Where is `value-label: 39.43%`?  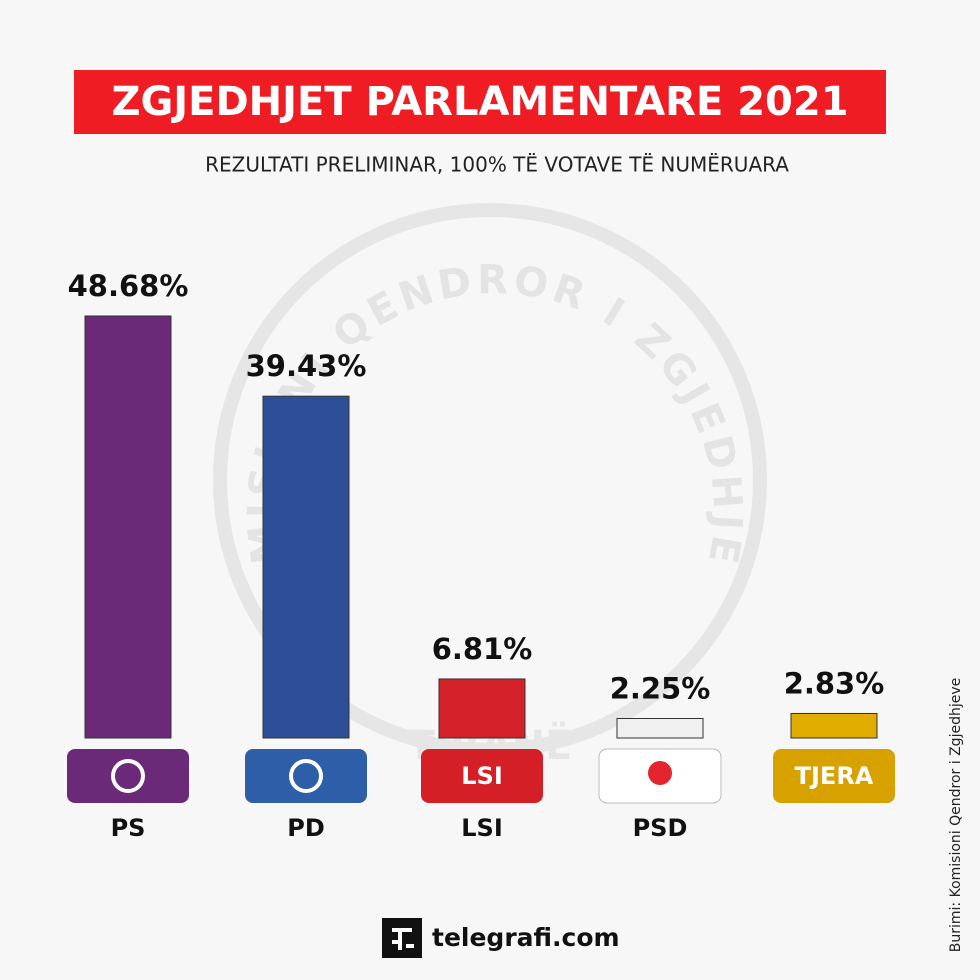 value-label: 39.43% is located at coordinates (306, 366).